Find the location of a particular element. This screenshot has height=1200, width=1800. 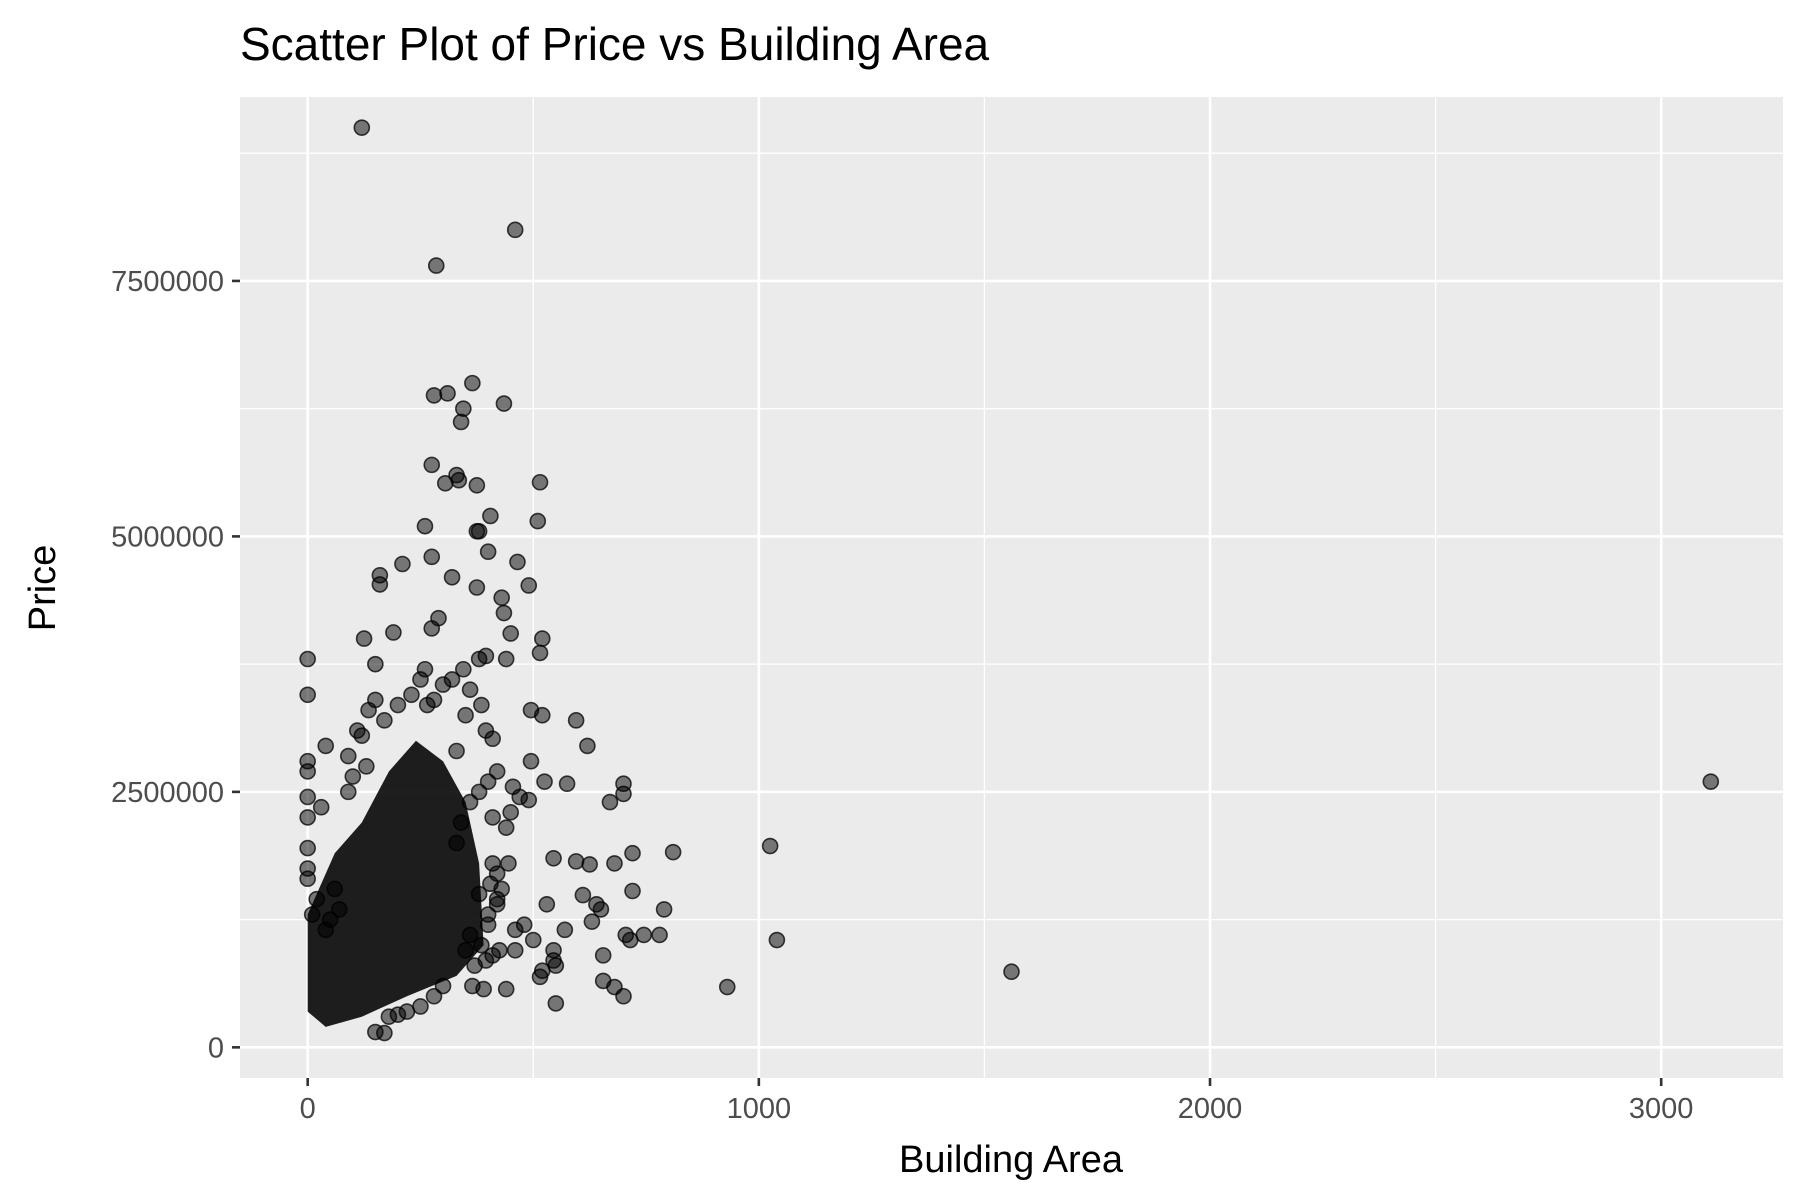

y-tick-label: 2500000 is located at coordinates (167, 793).